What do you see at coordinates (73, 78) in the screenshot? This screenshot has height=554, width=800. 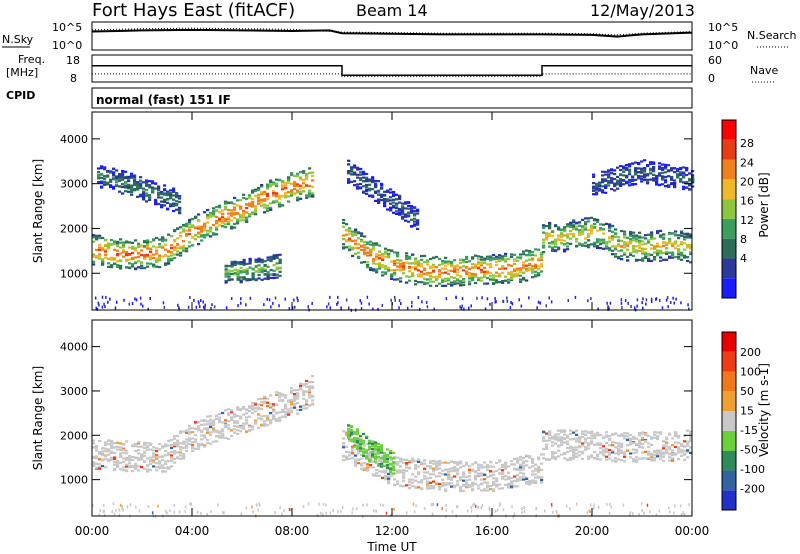 I see `freq-left-tick-bottom: 8` at bounding box center [73, 78].